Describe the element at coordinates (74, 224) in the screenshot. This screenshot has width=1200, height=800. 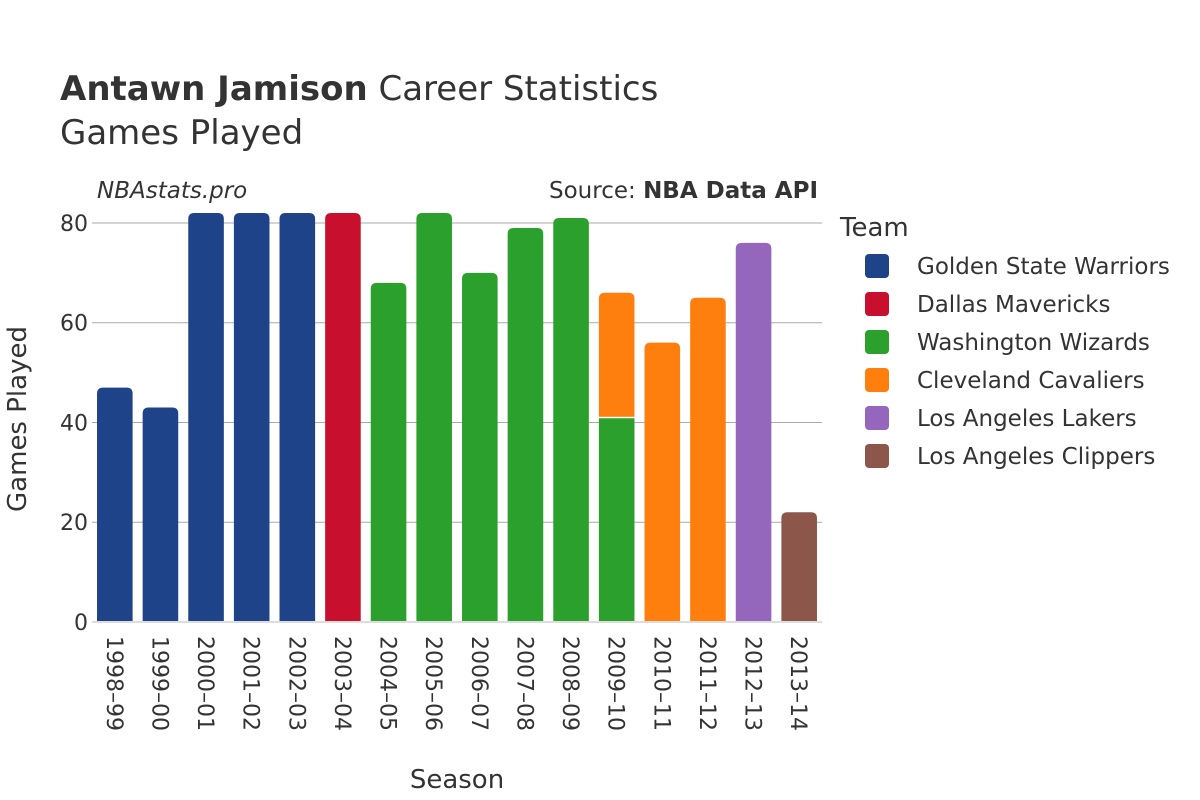
I see `y-tick-label: 80` at that location.